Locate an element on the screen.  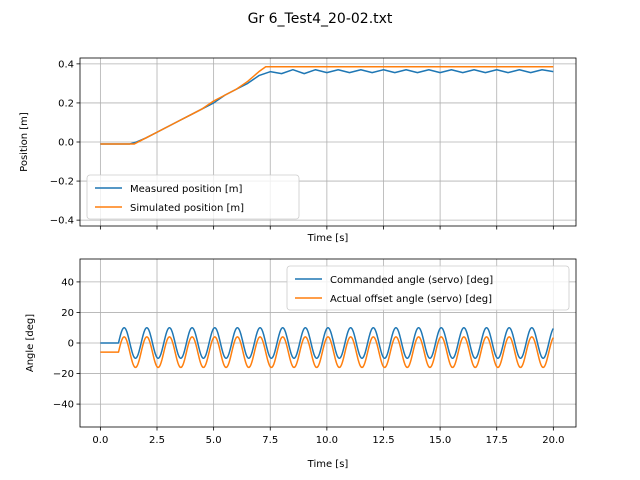
angle-xtick-label: 12.5 is located at coordinates (383, 440).